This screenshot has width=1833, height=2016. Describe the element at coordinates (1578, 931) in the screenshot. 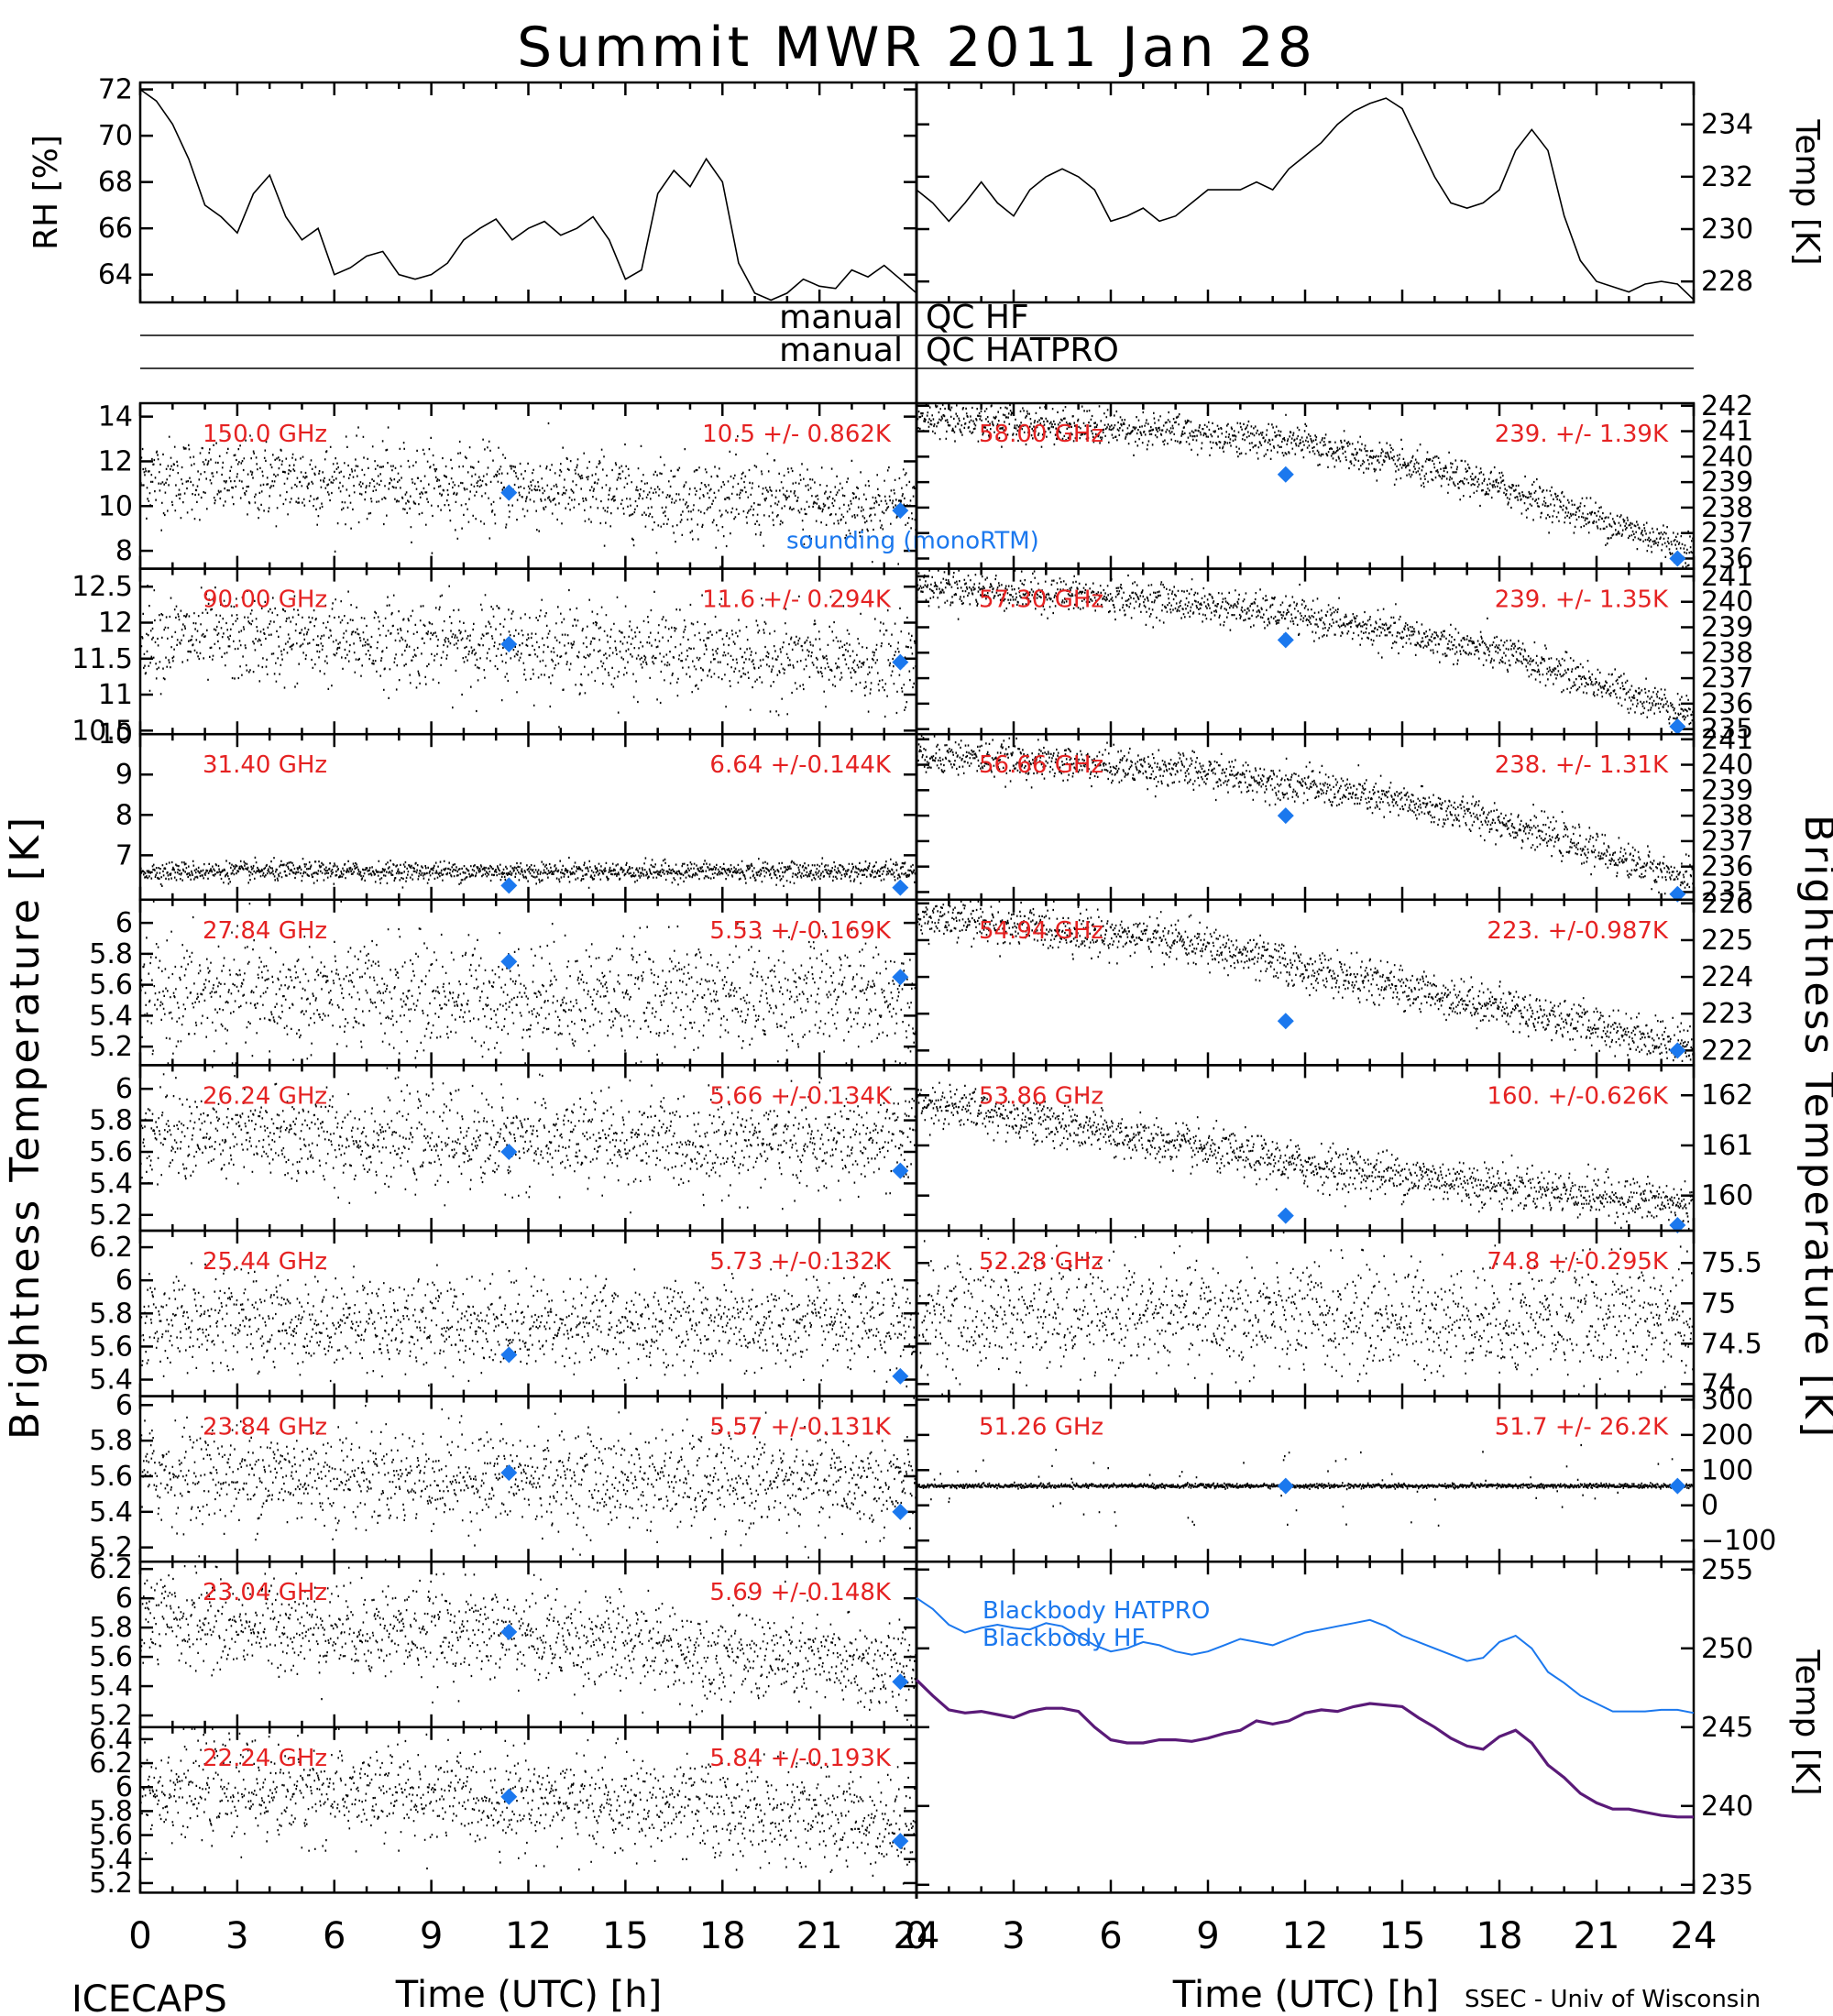

I see `ch5494-stat-label: 223. +/-0.987K` at that location.